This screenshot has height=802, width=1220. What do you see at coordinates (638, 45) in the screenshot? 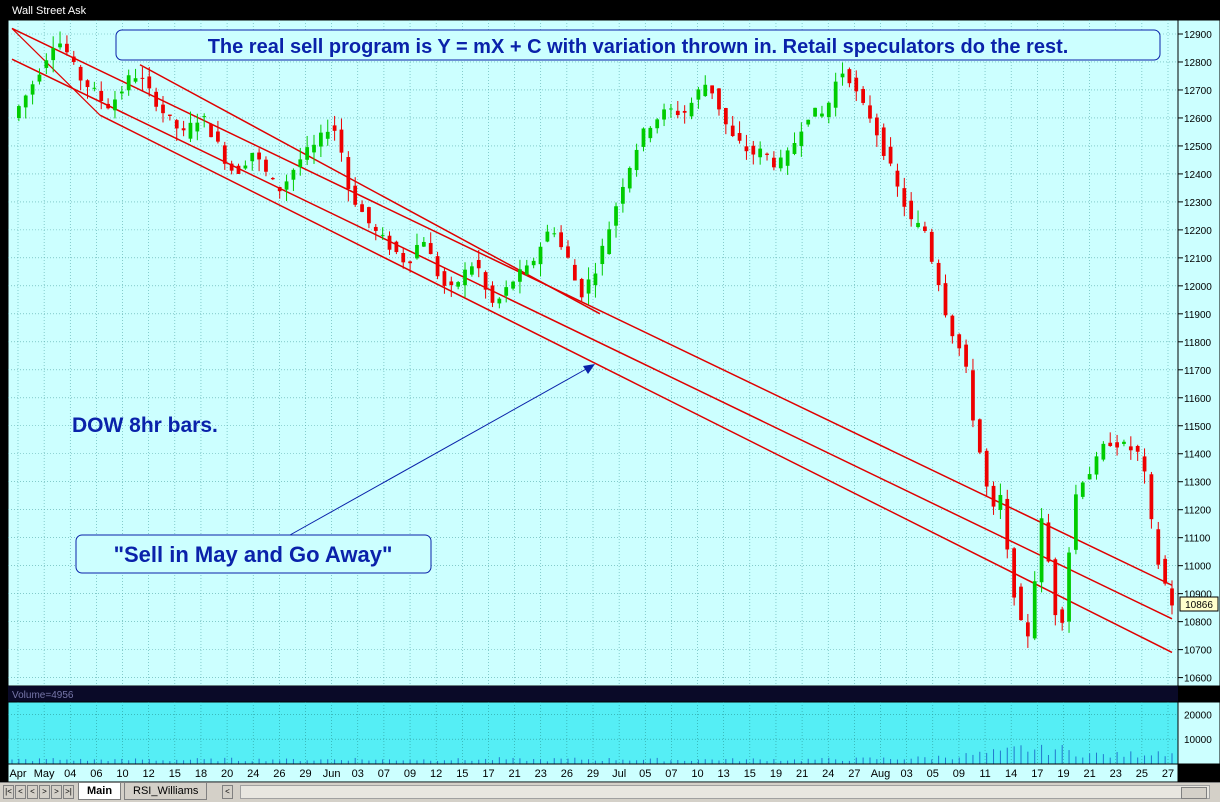
I see `headline-box` at bounding box center [638, 45].